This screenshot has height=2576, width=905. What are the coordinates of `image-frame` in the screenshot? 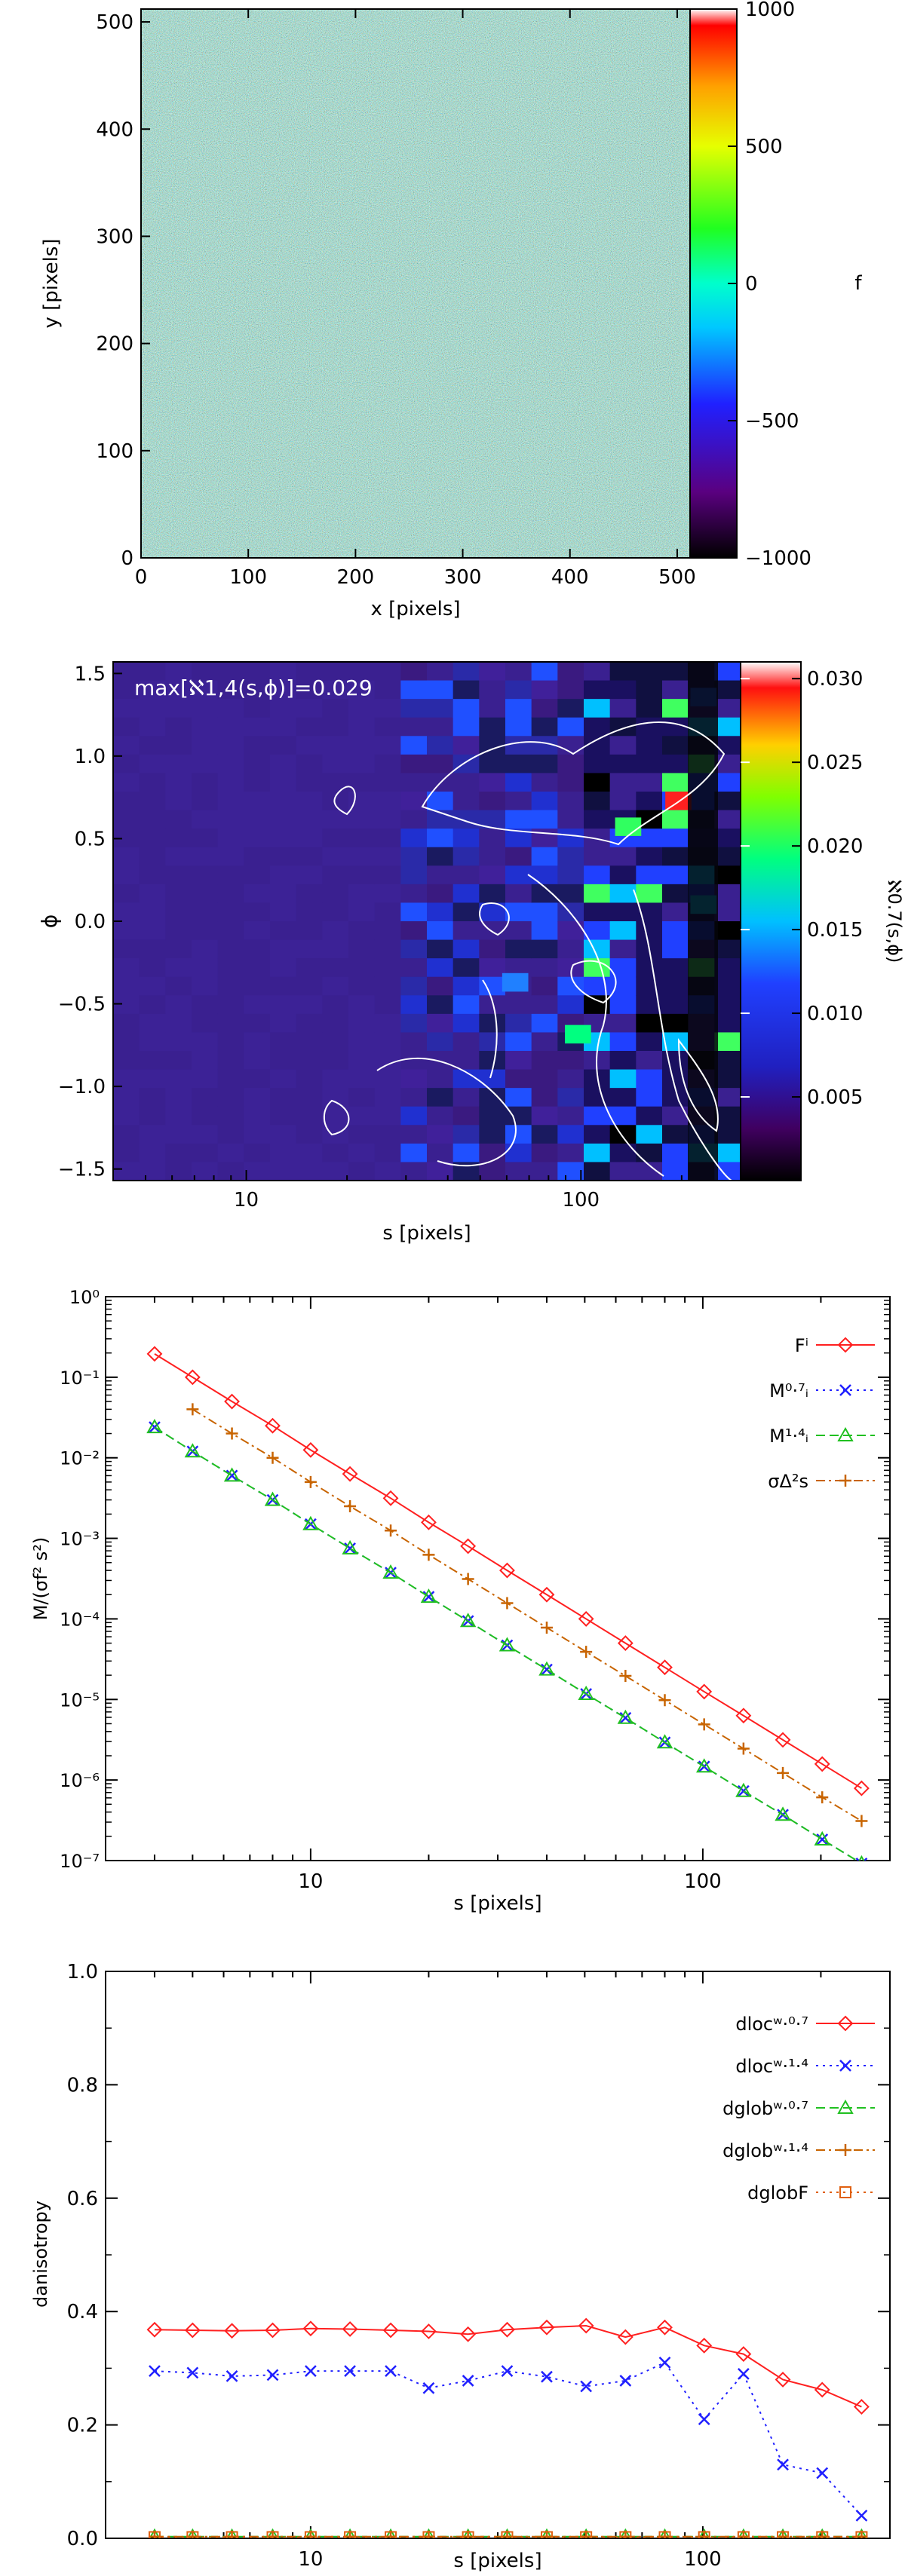 It's located at (415, 283).